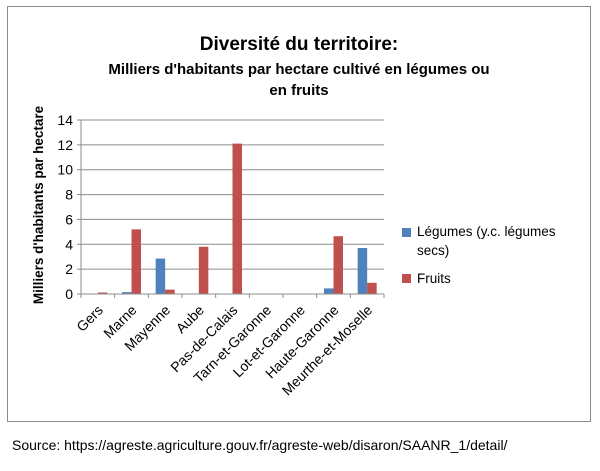 The image size is (600, 471). I want to click on y-tick-label: 10, so click(65, 170).